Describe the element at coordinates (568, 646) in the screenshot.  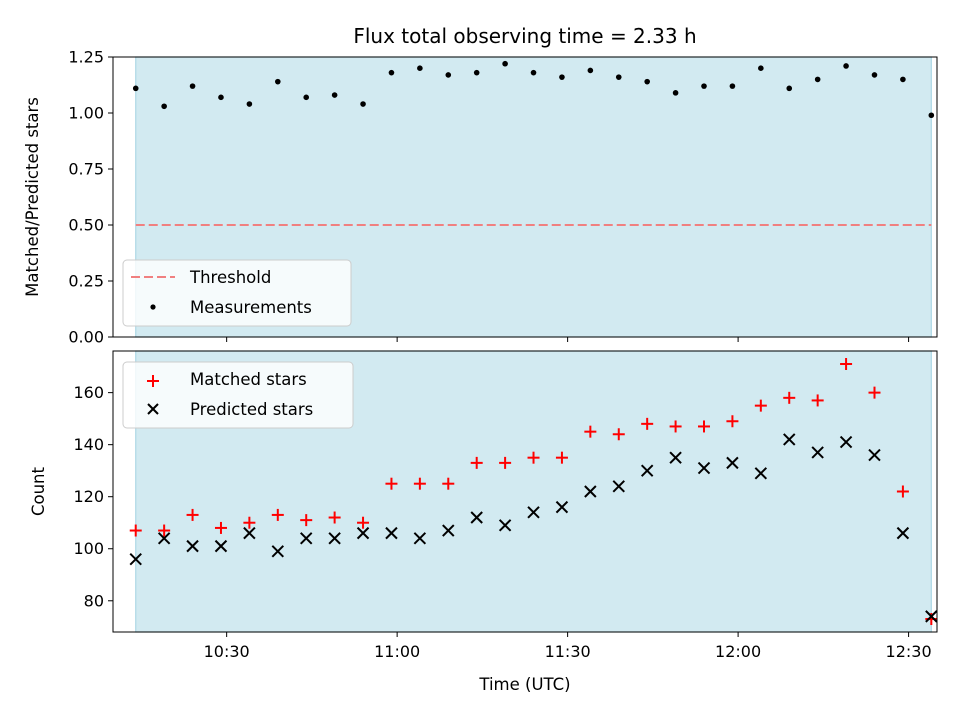
I see `bottom-x-axis: 10:30 11:00 11:30 12:00 12:30` at that location.